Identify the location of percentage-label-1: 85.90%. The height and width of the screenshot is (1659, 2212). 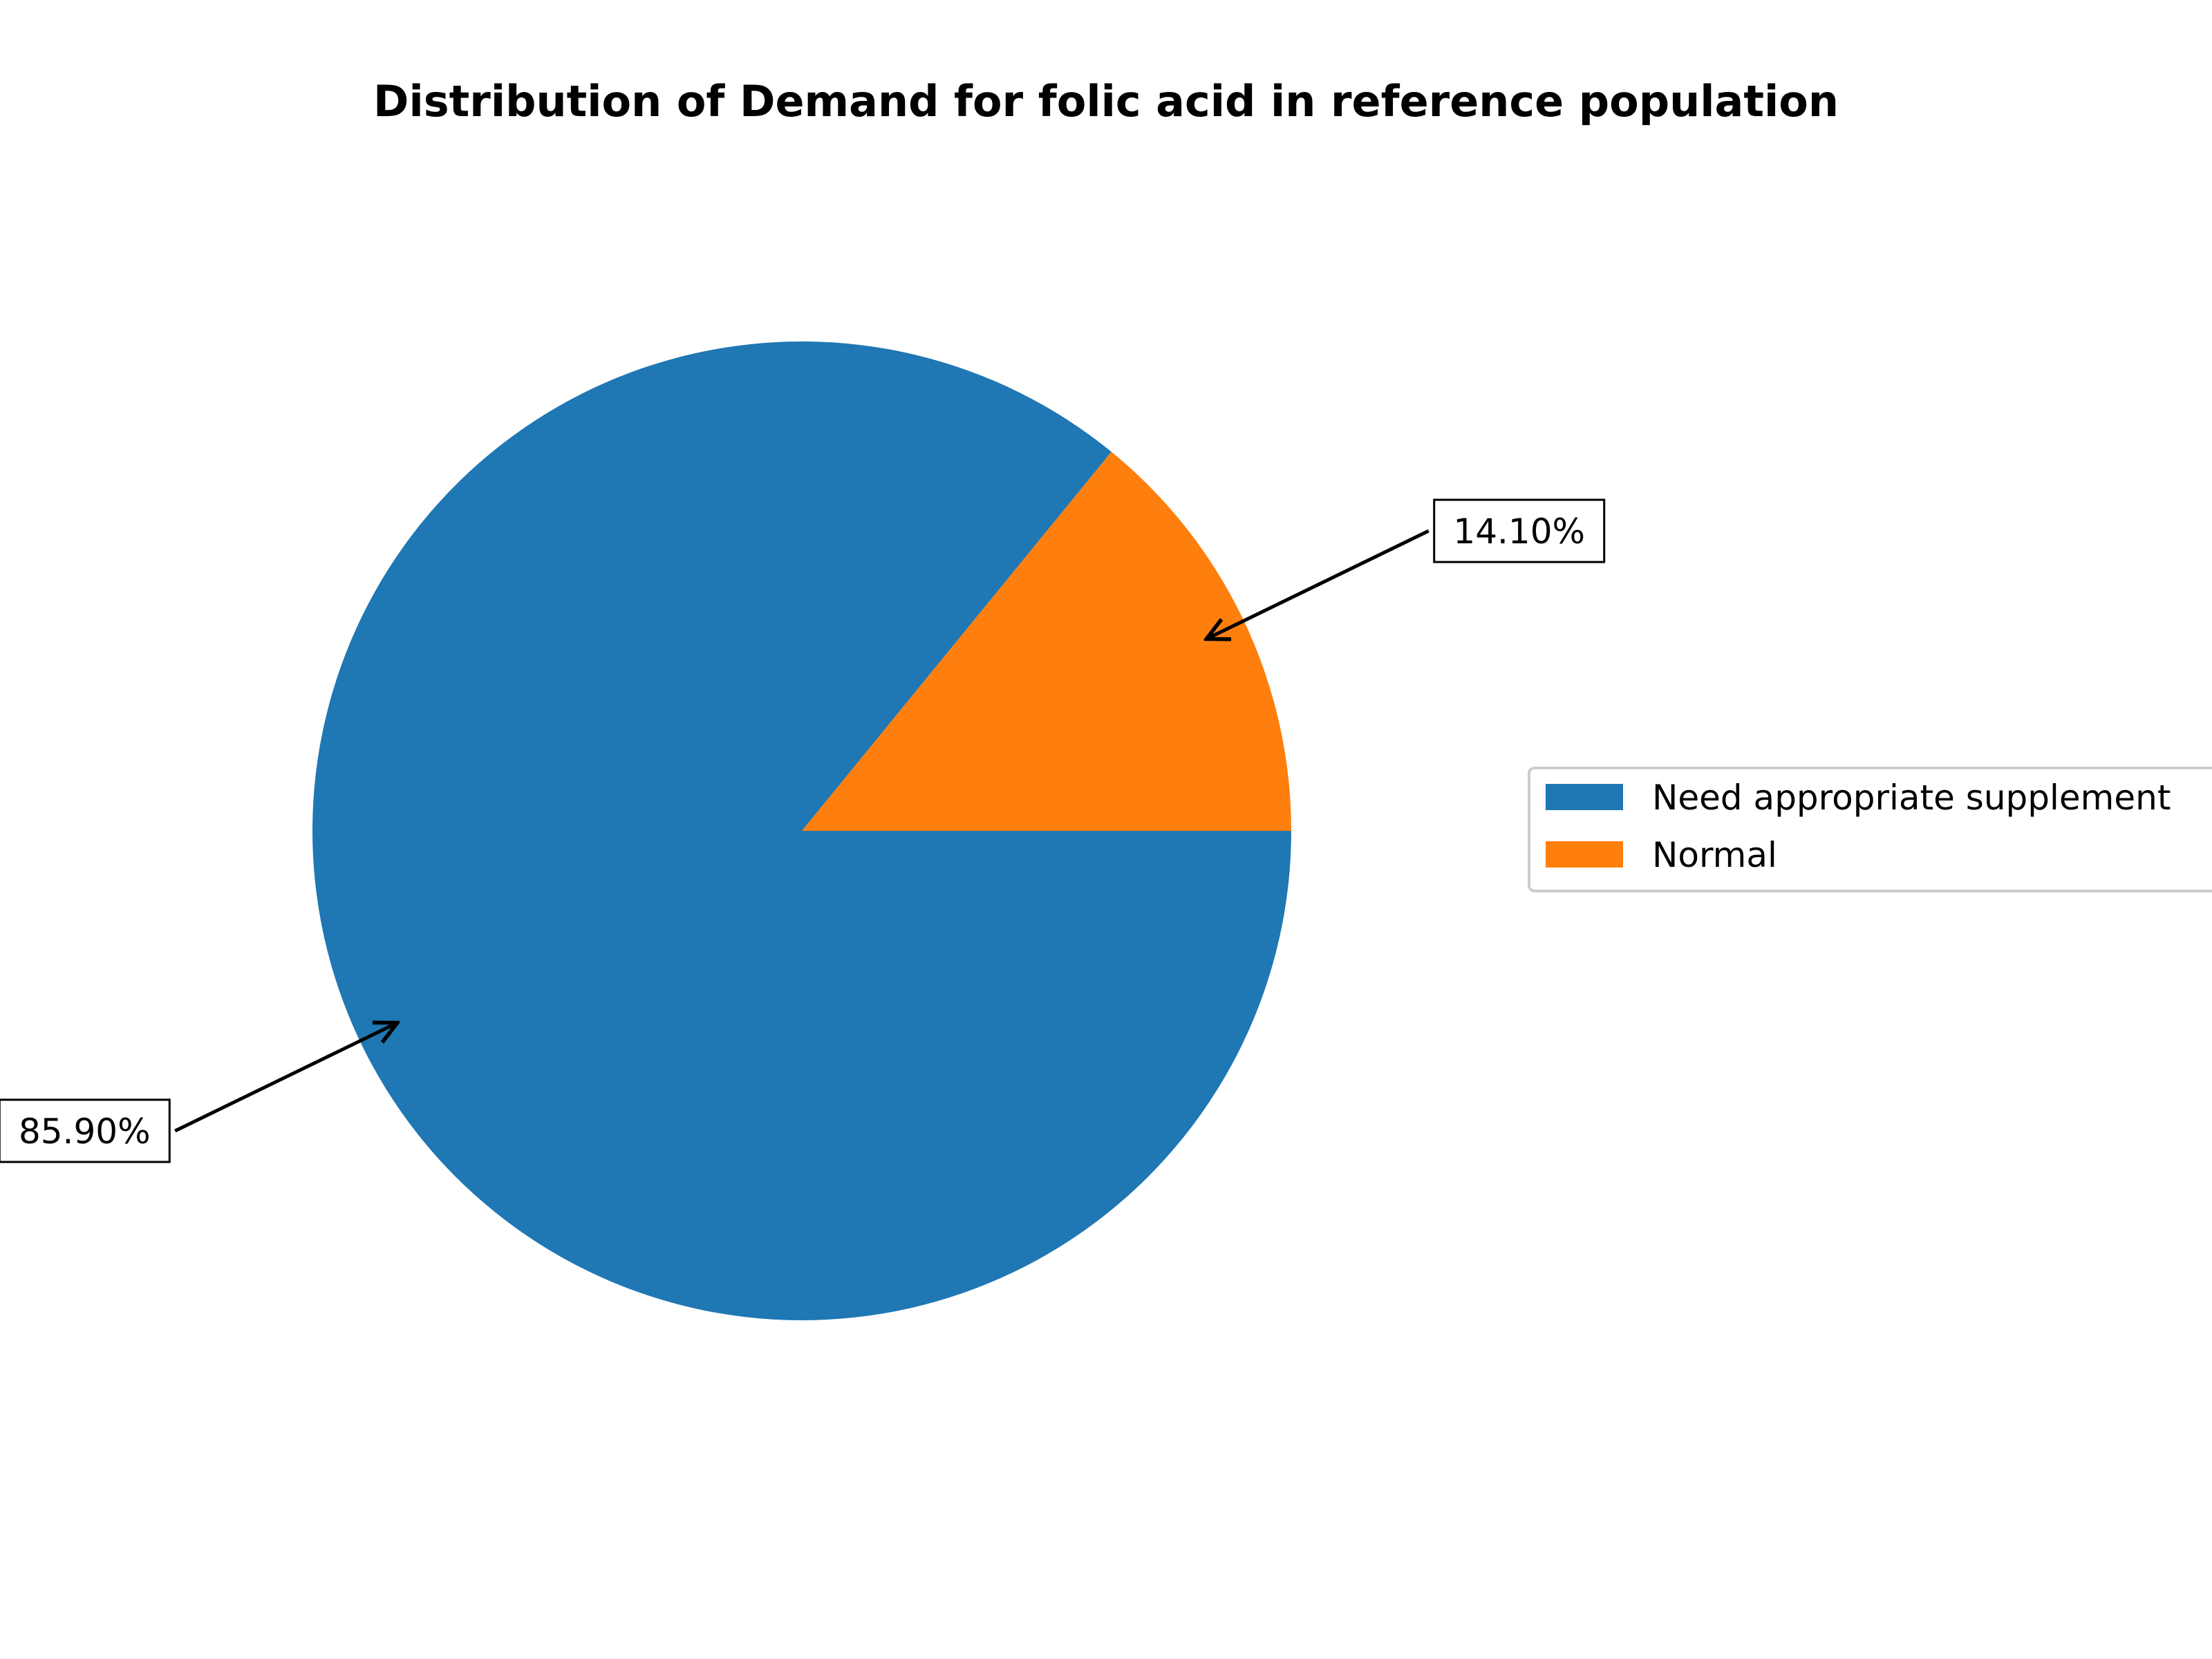
(85, 1132).